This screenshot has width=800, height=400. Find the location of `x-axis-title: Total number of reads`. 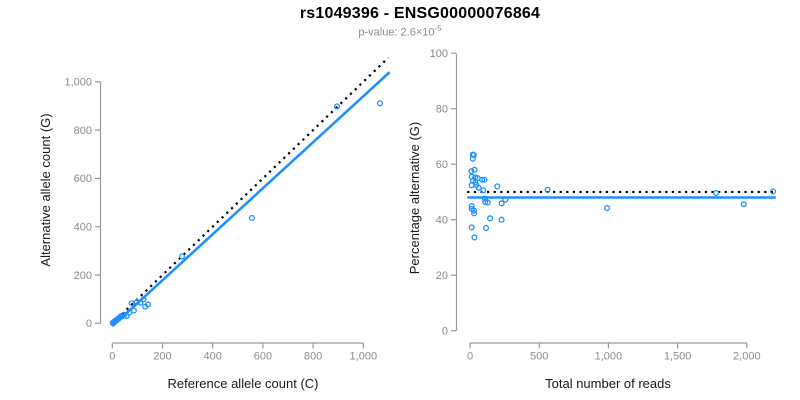

x-axis-title: Total number of reads is located at coordinates (608, 383).